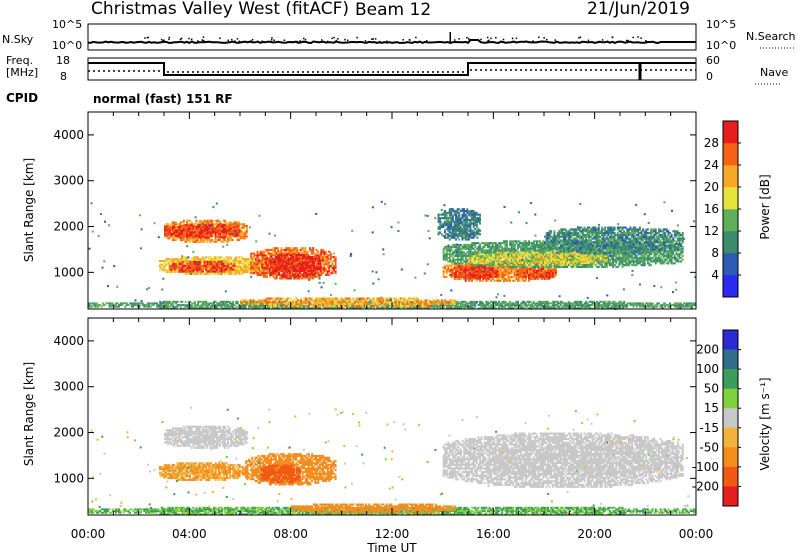 This screenshot has width=800, height=554. Describe the element at coordinates (63, 60) in the screenshot. I see `freq-tick-high: 18` at that location.